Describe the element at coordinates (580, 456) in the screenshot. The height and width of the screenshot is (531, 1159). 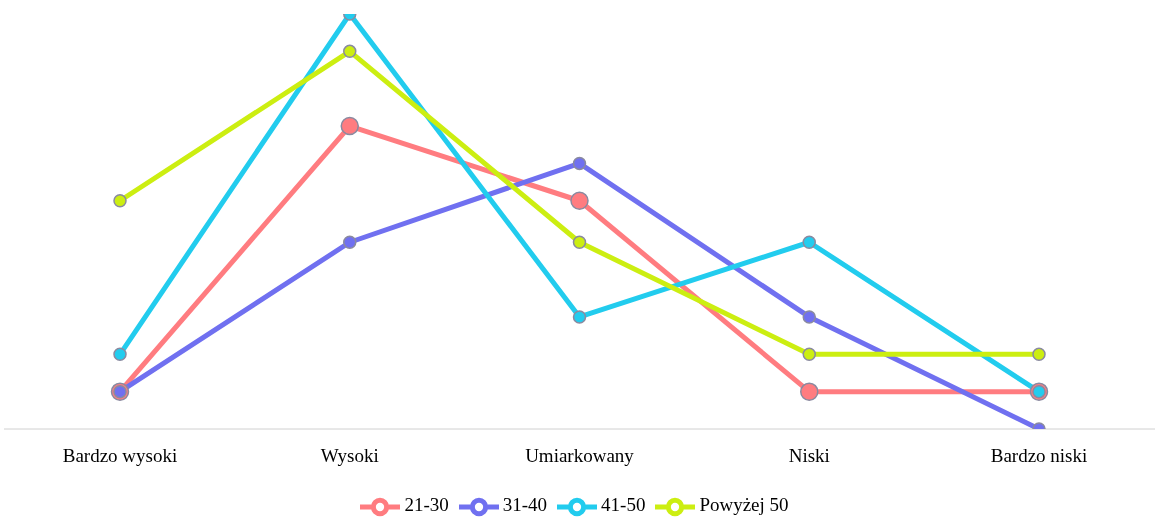
I see `x-tick-label: Umiarkowany` at that location.